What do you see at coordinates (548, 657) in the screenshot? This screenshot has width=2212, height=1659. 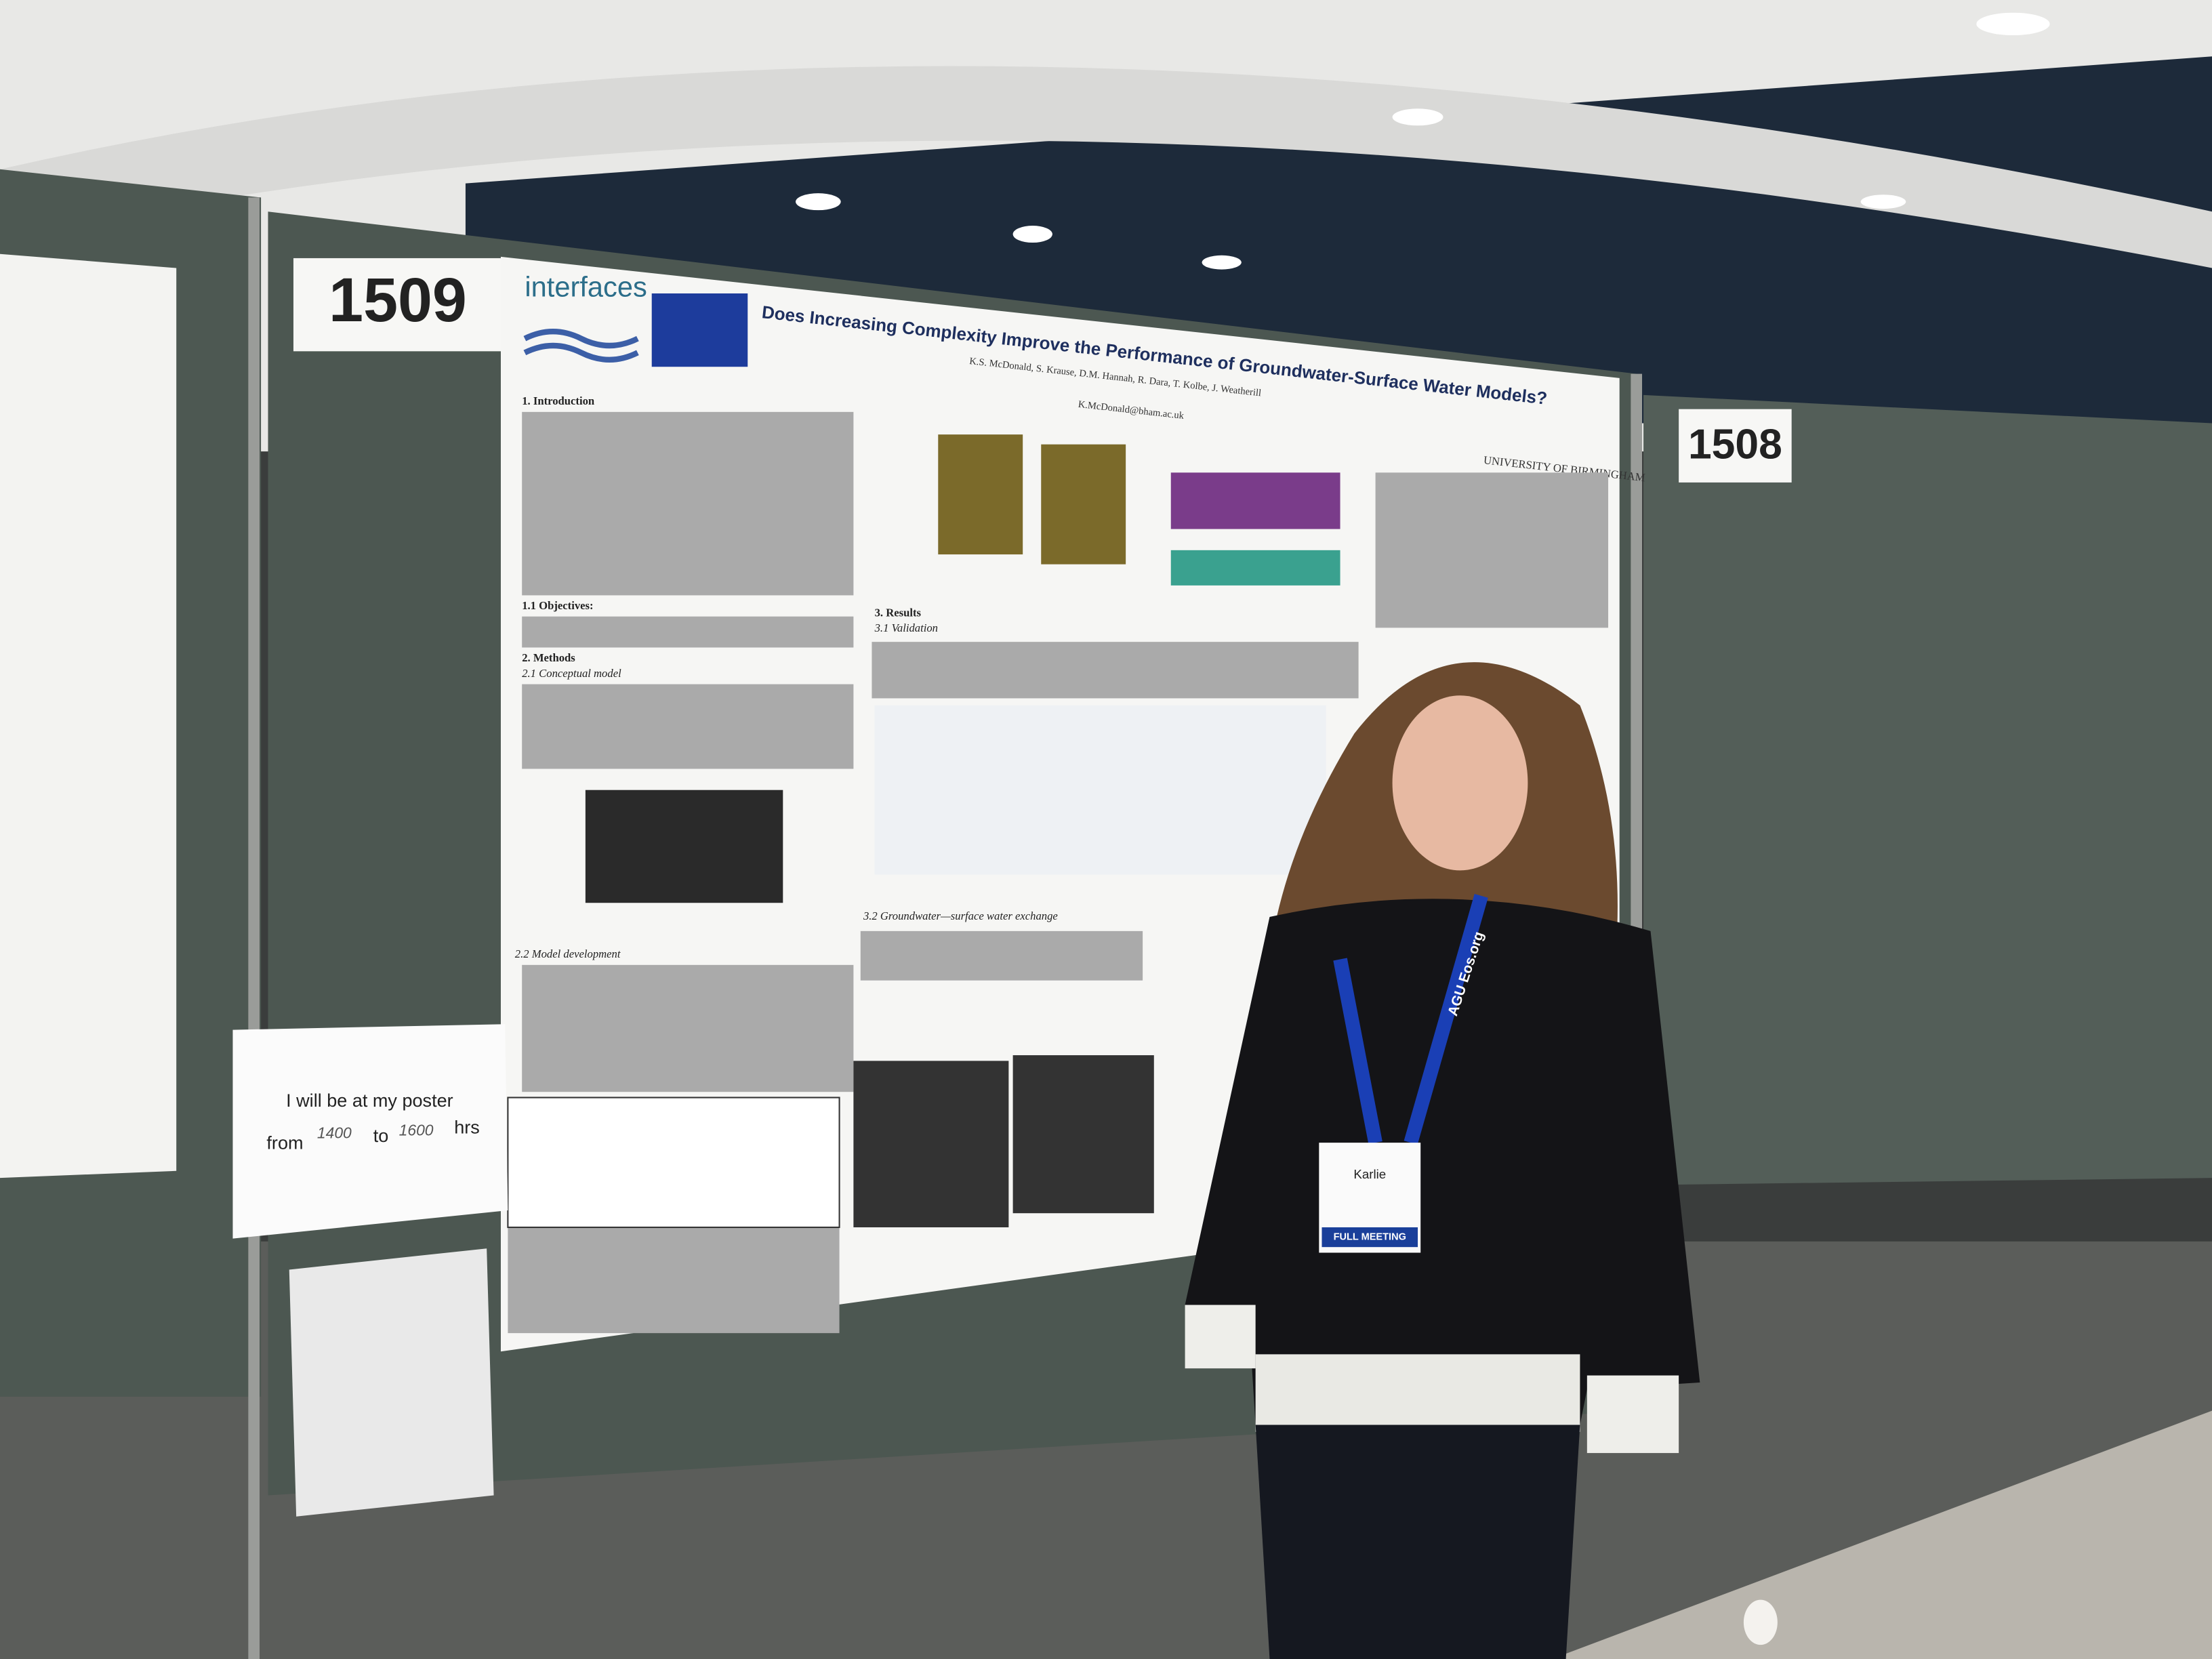 I see `section-heading: 2. Methods` at bounding box center [548, 657].